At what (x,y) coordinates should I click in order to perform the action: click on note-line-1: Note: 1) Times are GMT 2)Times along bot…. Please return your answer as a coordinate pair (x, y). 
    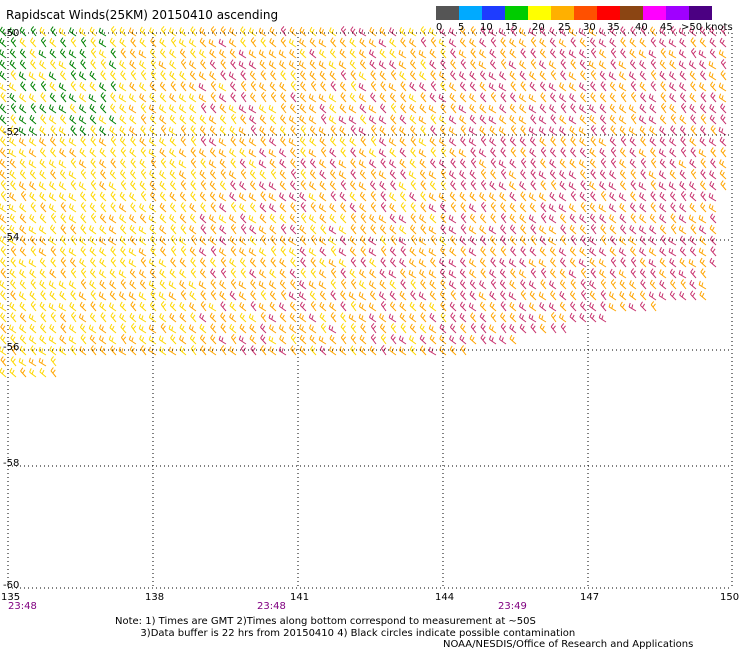
    Looking at the image, I should click on (325, 621).